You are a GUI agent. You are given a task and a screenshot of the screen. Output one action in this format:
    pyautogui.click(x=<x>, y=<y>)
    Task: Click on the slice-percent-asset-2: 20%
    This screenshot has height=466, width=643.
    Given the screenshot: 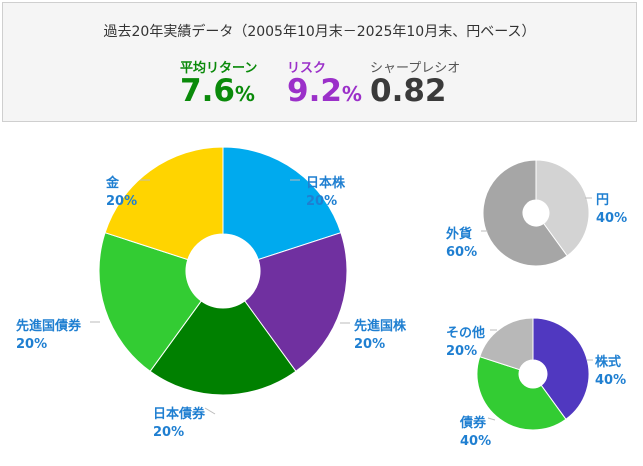 What is the action you would take?
    pyautogui.click(x=461, y=351)
    